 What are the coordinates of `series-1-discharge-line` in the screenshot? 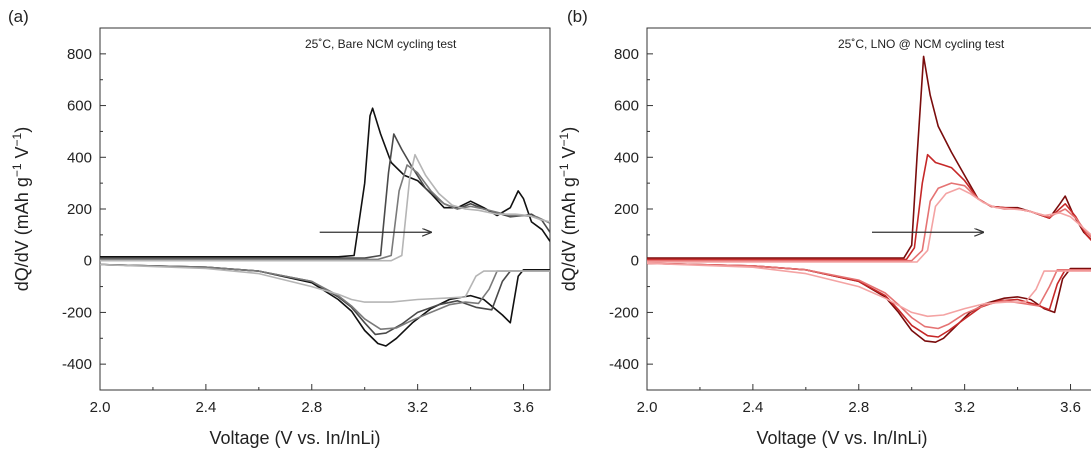 It's located at (325, 305).